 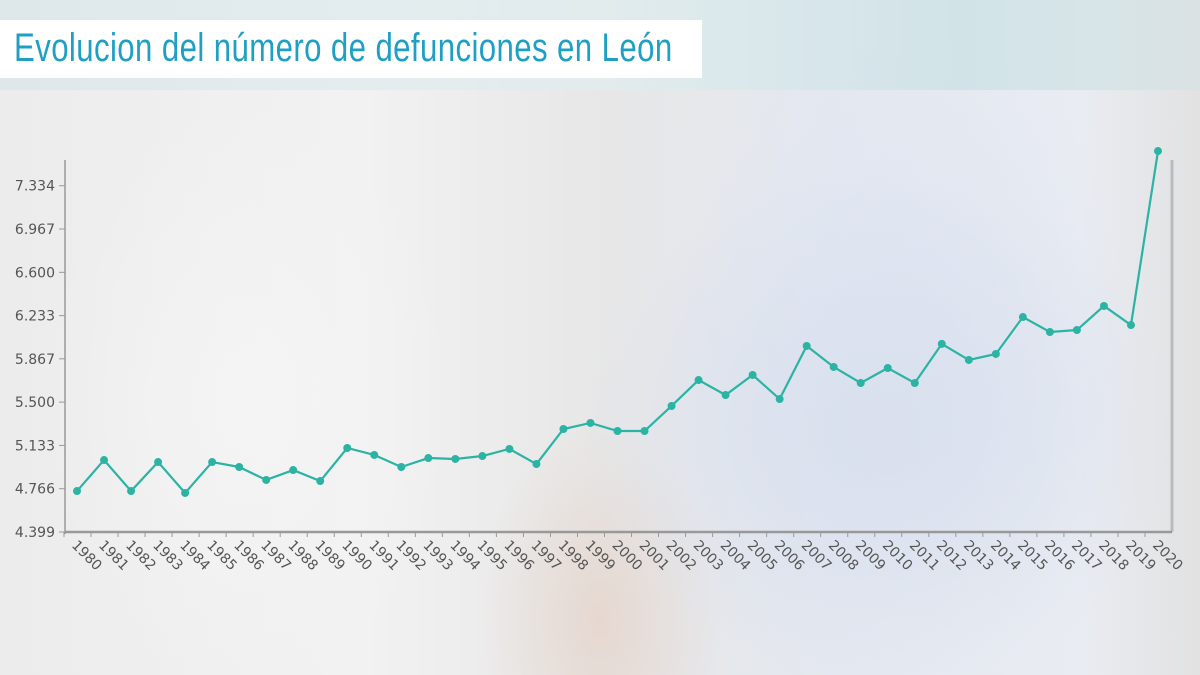 What do you see at coordinates (546, 556) in the screenshot?
I see `x-tick-label: 1997` at bounding box center [546, 556].